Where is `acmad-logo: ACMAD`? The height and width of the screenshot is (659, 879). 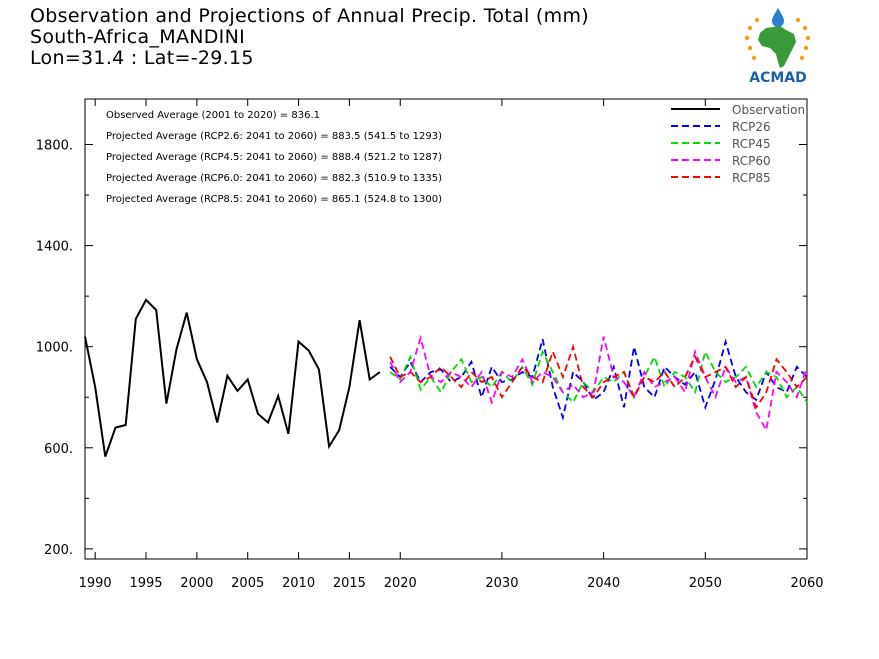 acmad-logo: ACMAD is located at coordinates (777, 47).